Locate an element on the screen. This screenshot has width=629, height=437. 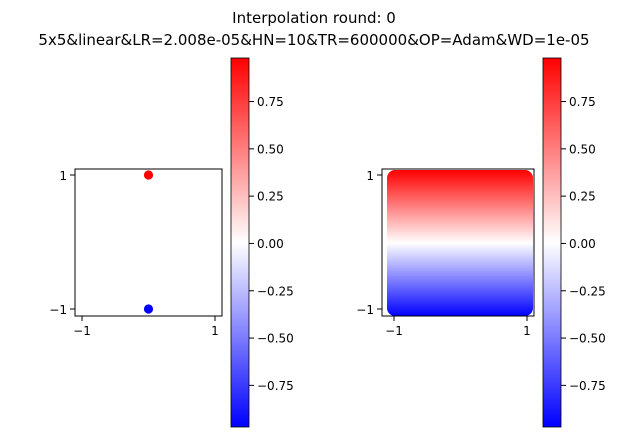
right-colorbar-tick-label-0: 0.75 is located at coordinates (582, 102).